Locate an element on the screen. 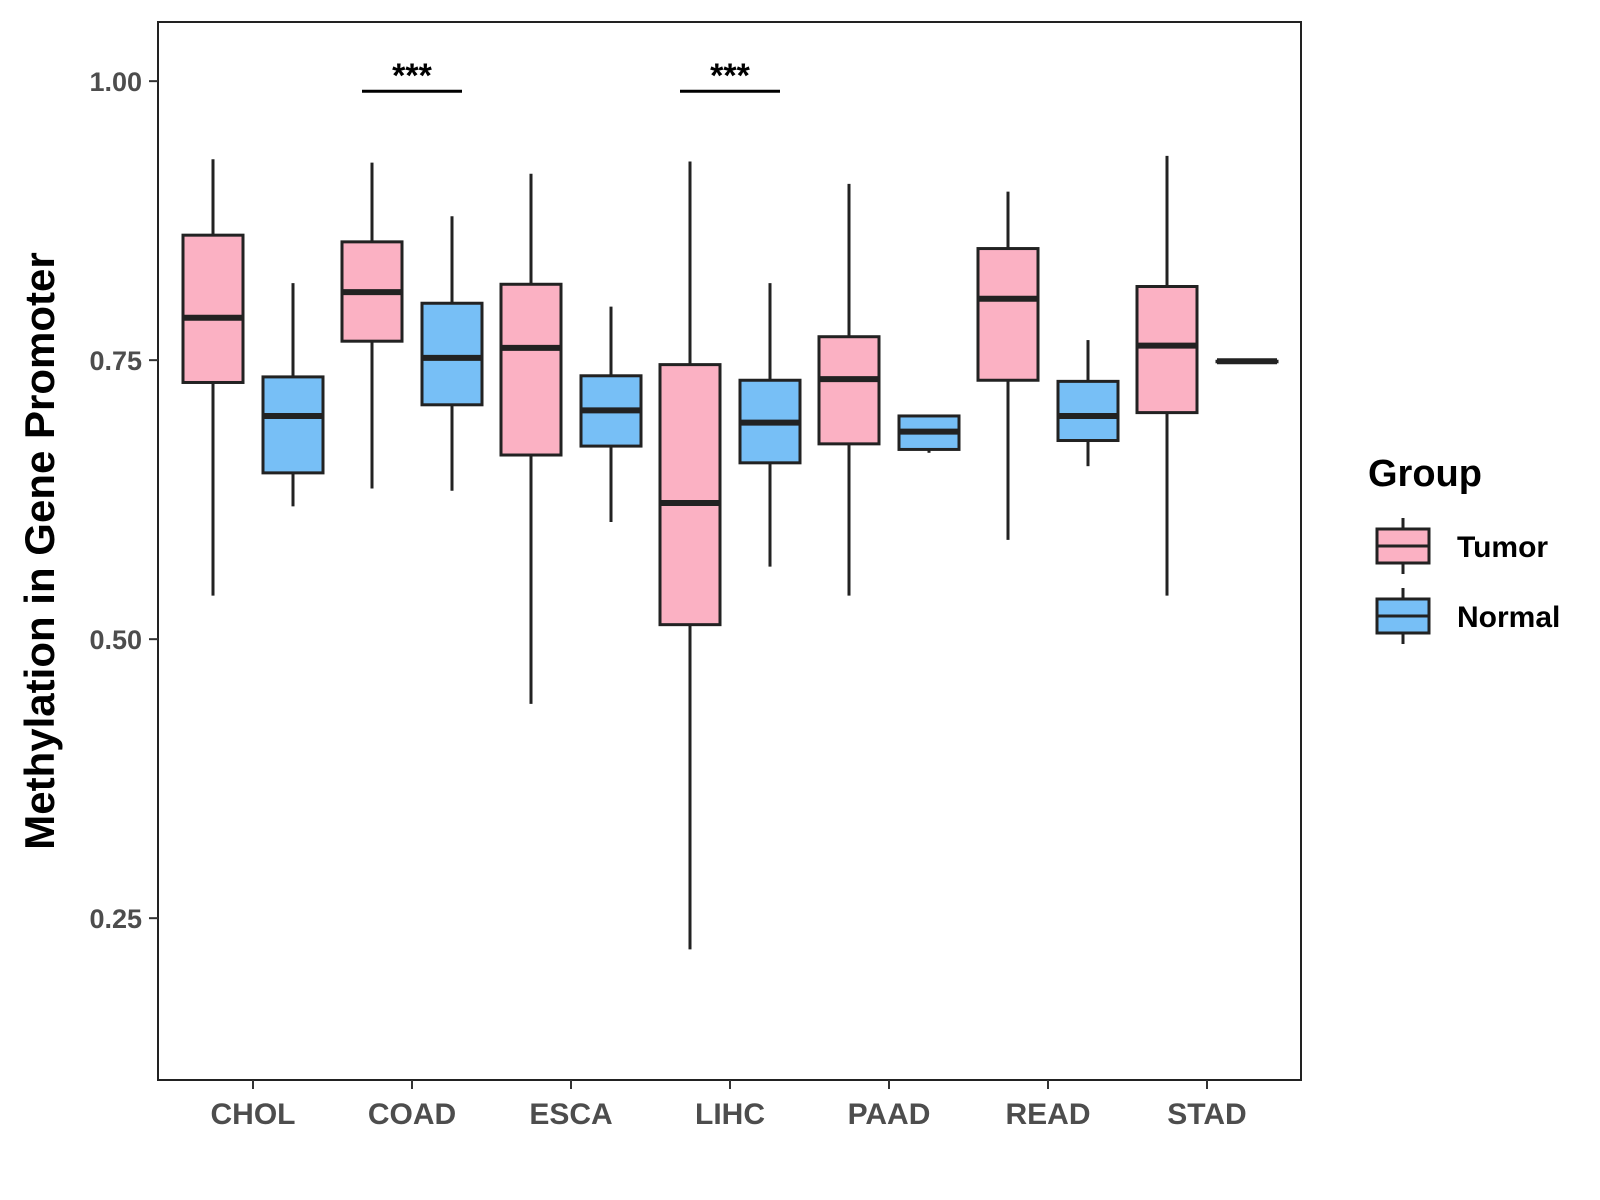  box-normal-chol is located at coordinates (293, 395).